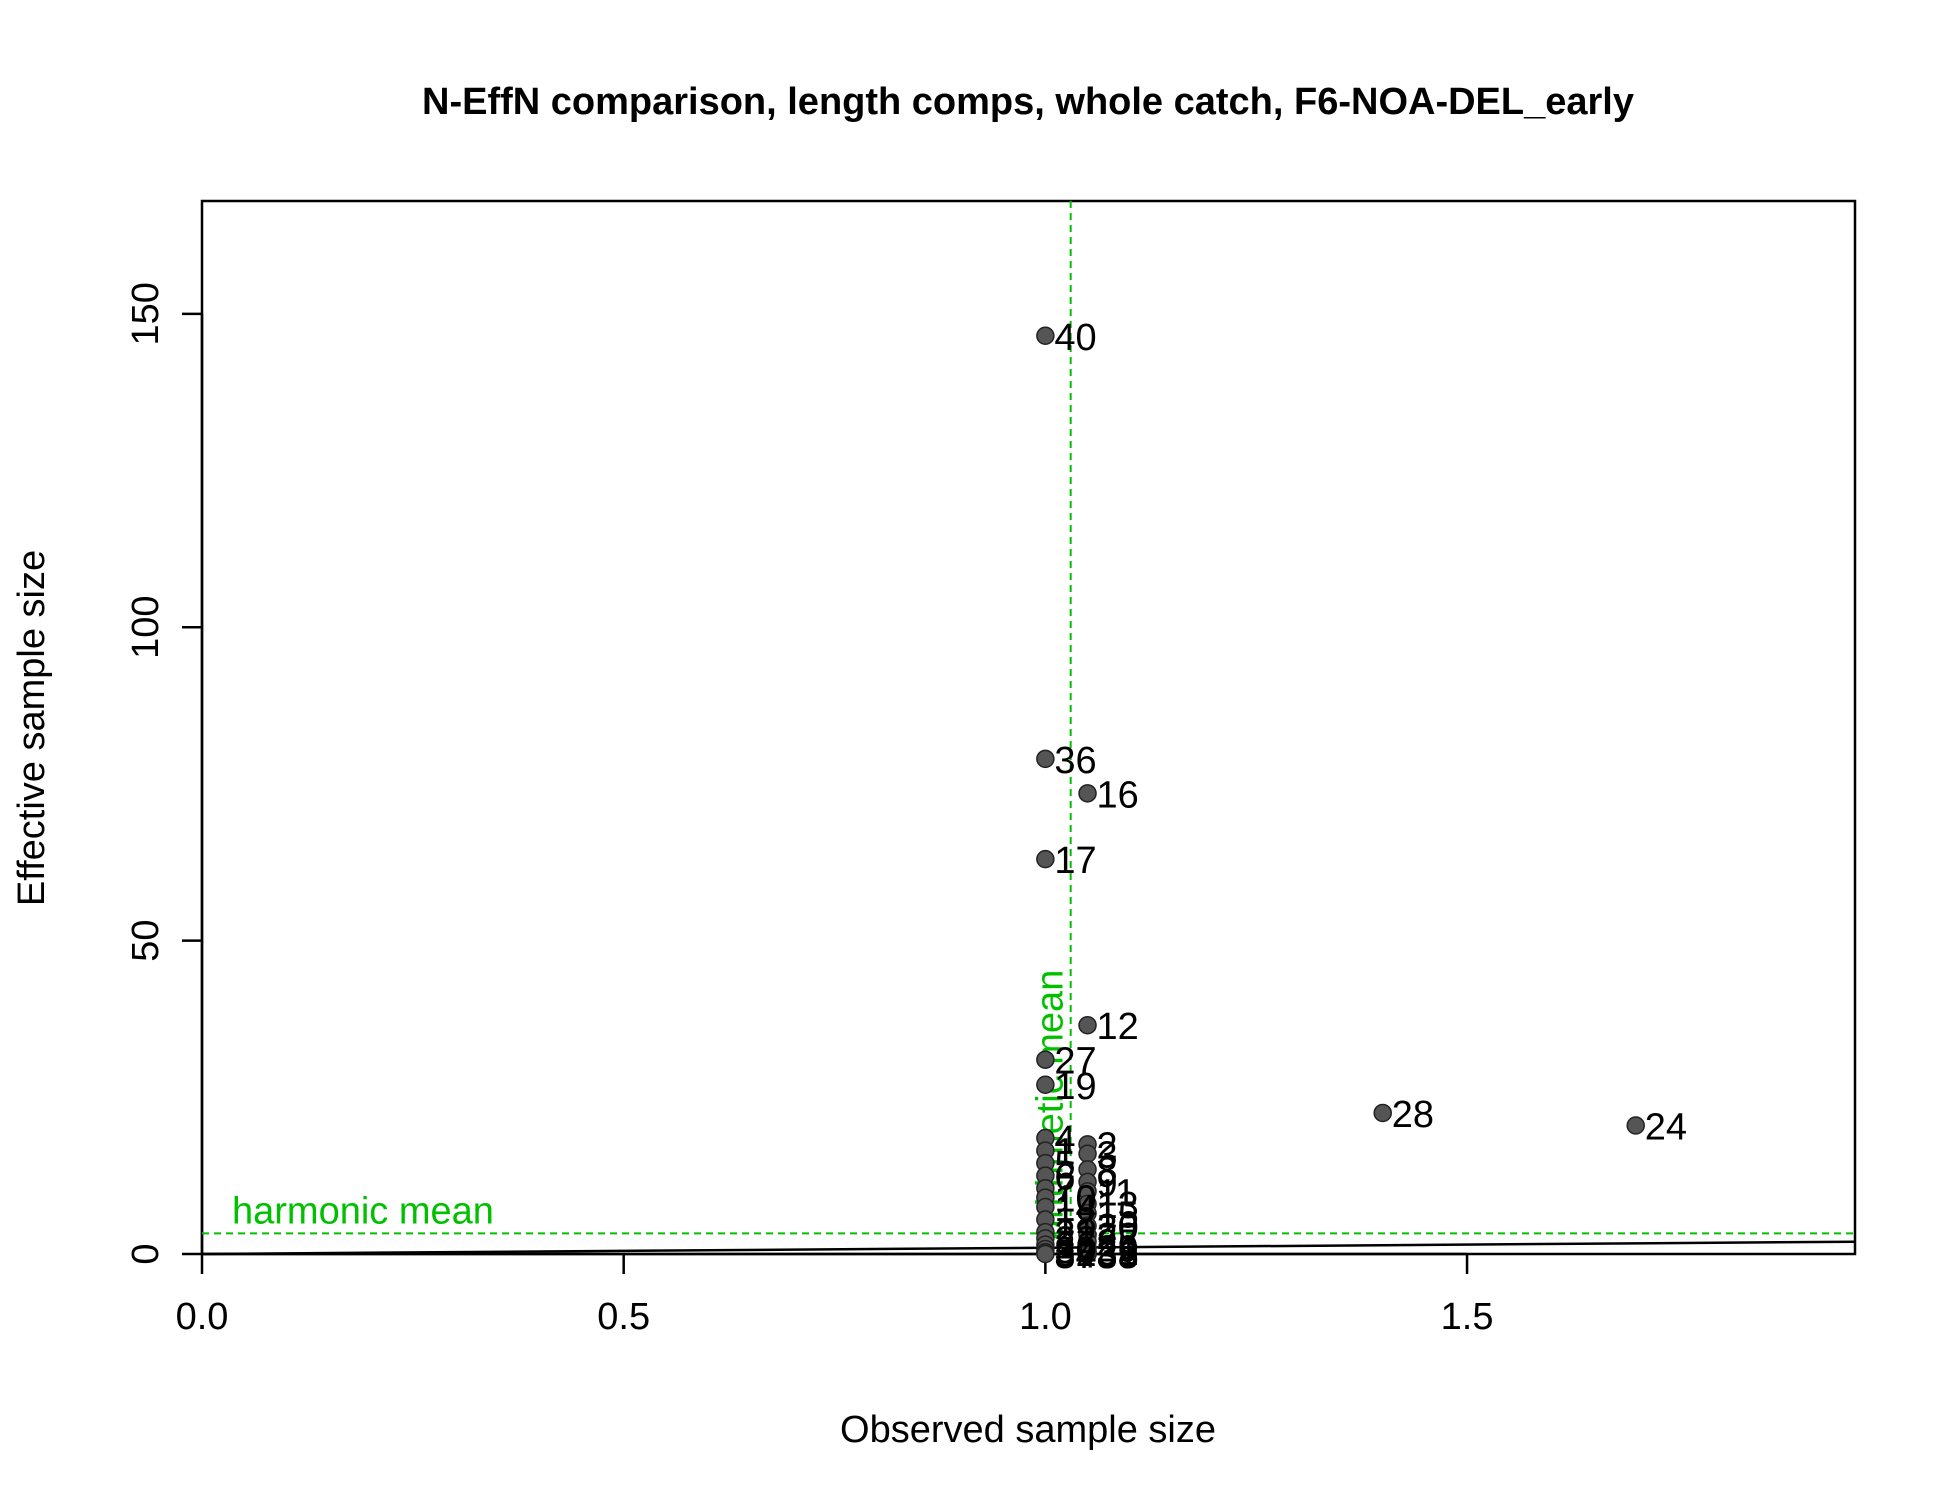  Describe the element at coordinates (1075, 1062) in the screenshot. I see `point-label: 27` at that location.